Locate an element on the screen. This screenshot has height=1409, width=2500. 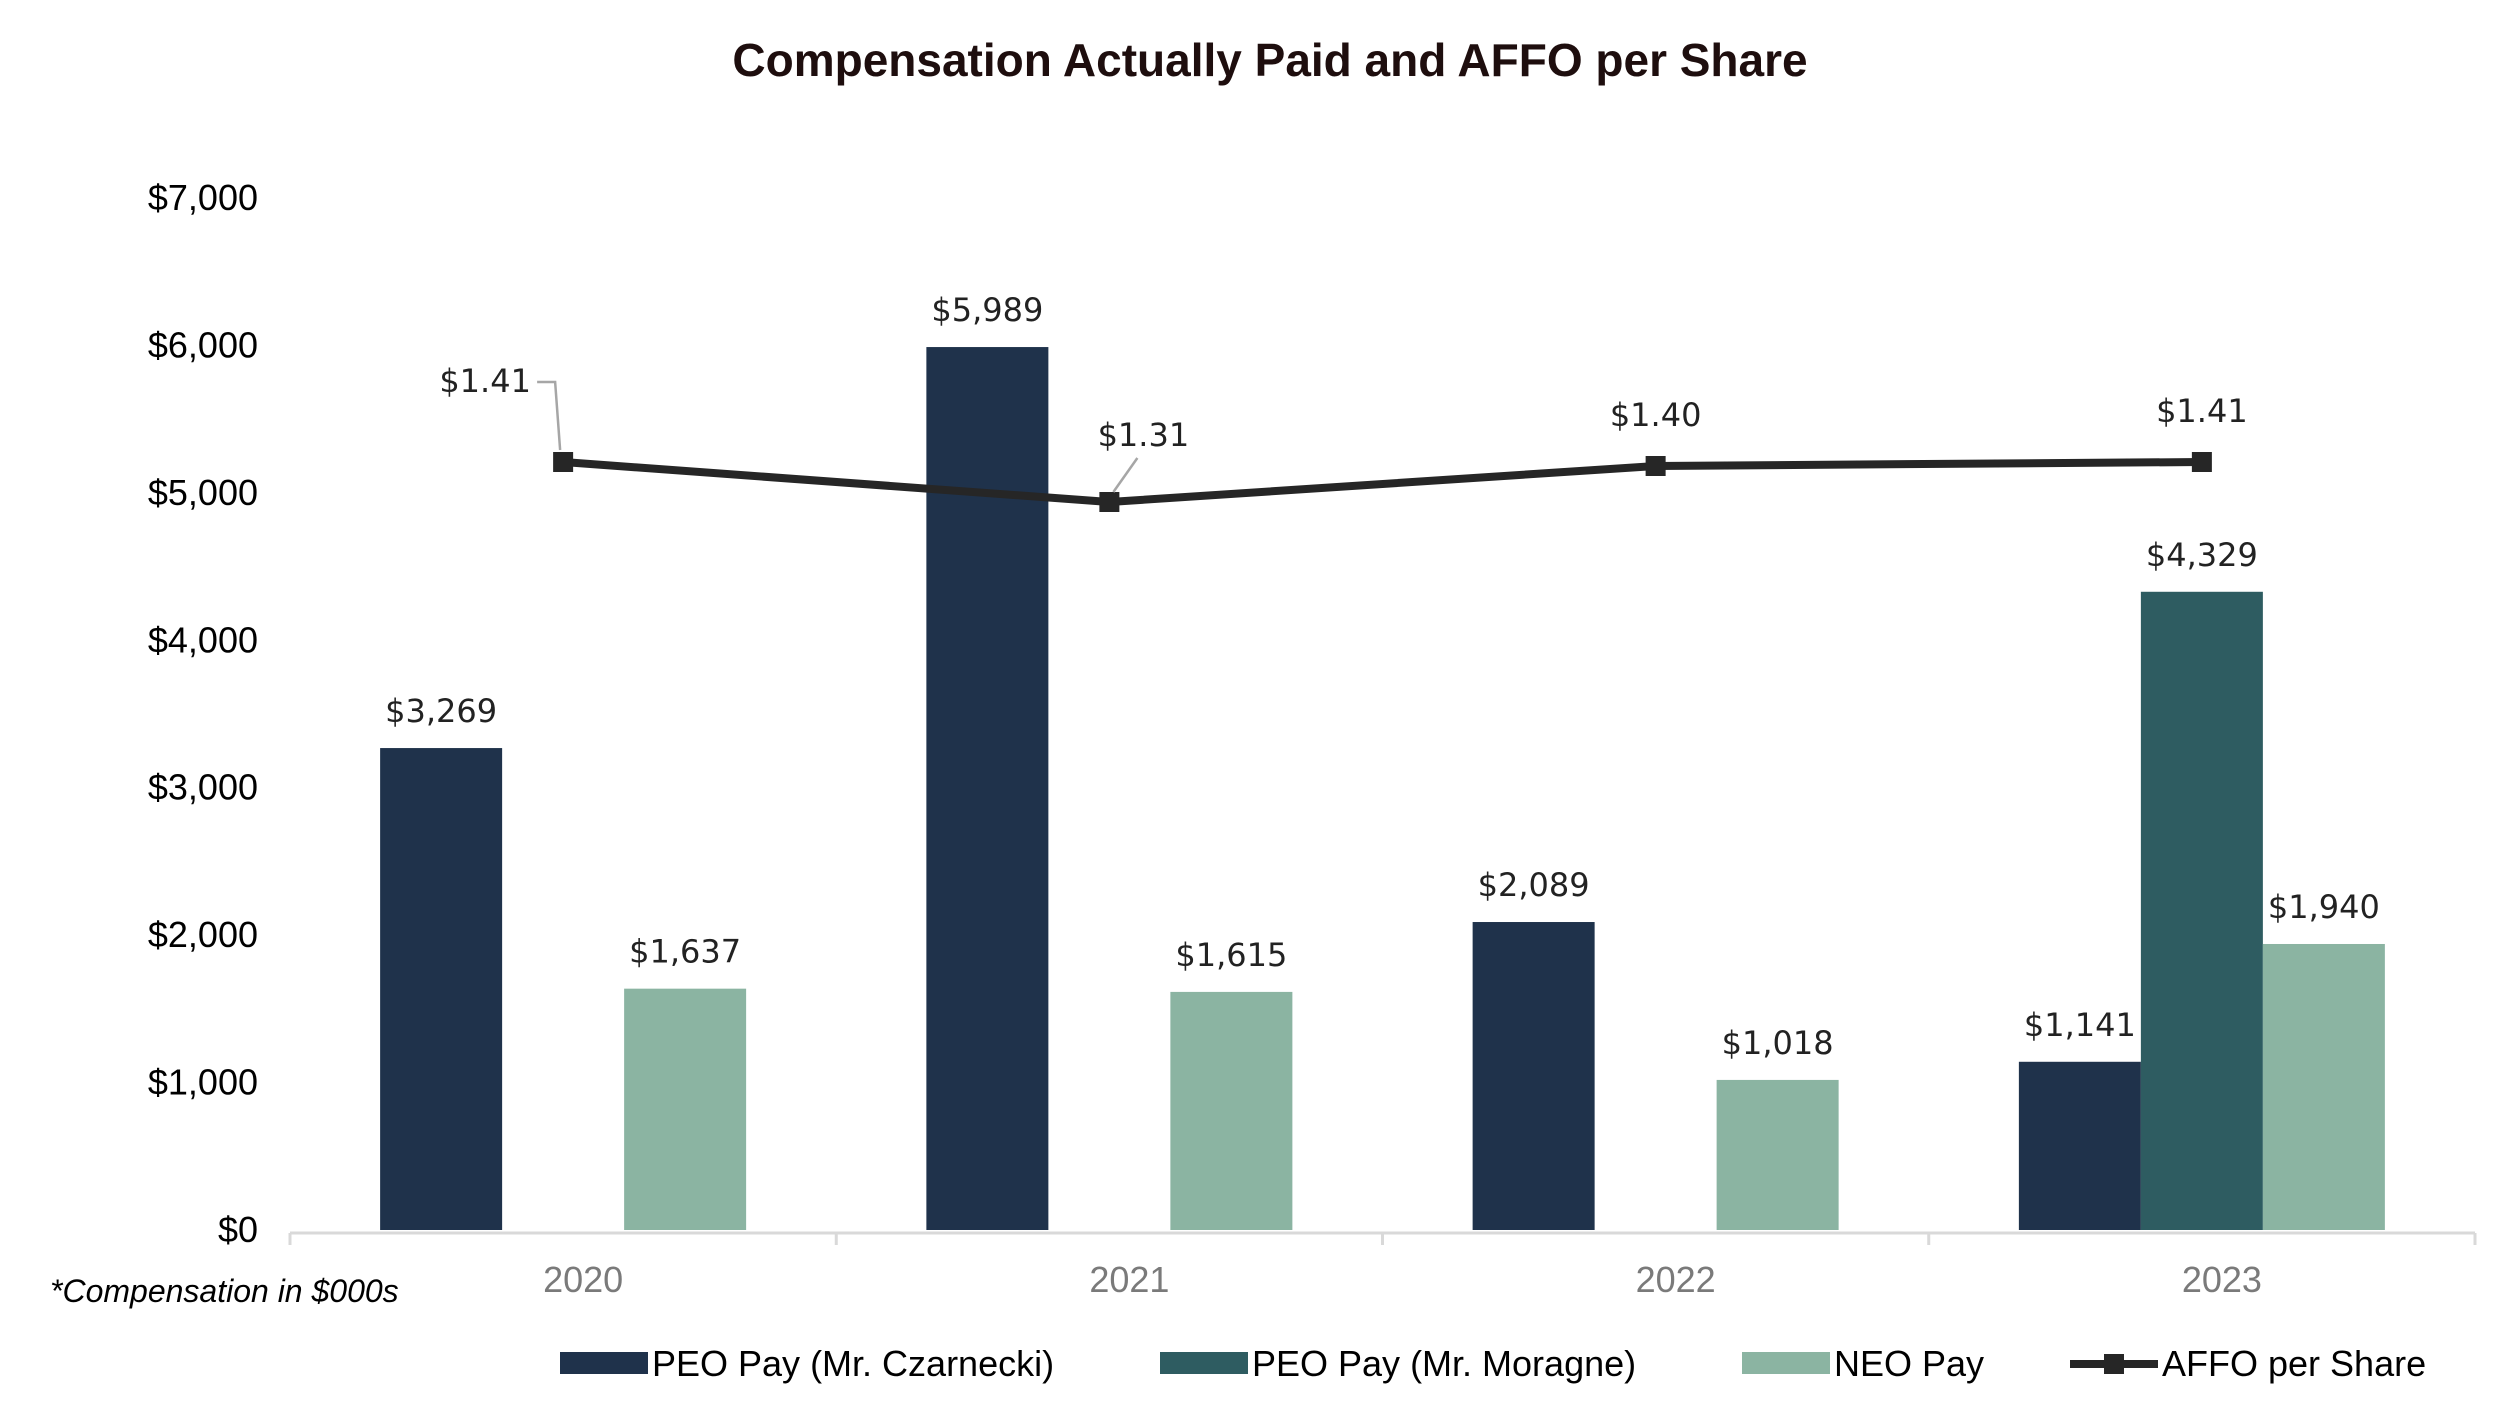
bar-data-label: $4,329 is located at coordinates (2202, 555).